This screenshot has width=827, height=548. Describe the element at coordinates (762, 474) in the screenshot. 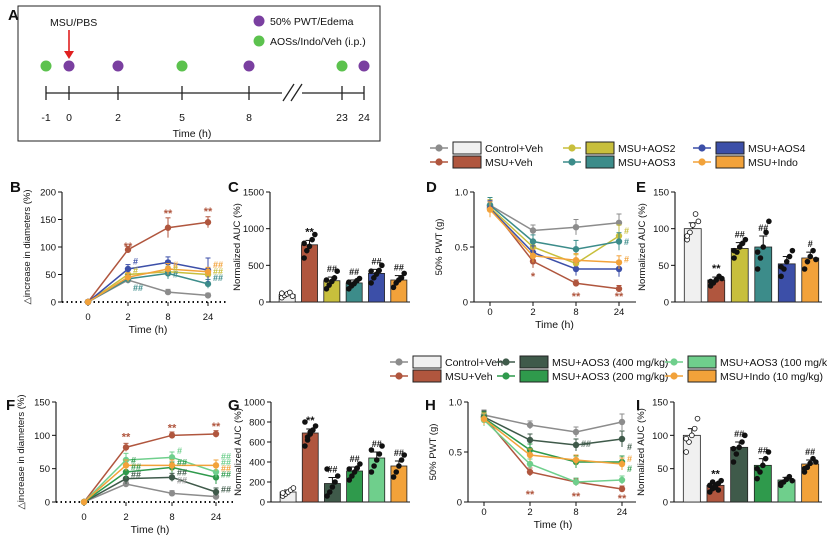

I see `bar-msu-aos3-200-mg-kg: ##` at that location.